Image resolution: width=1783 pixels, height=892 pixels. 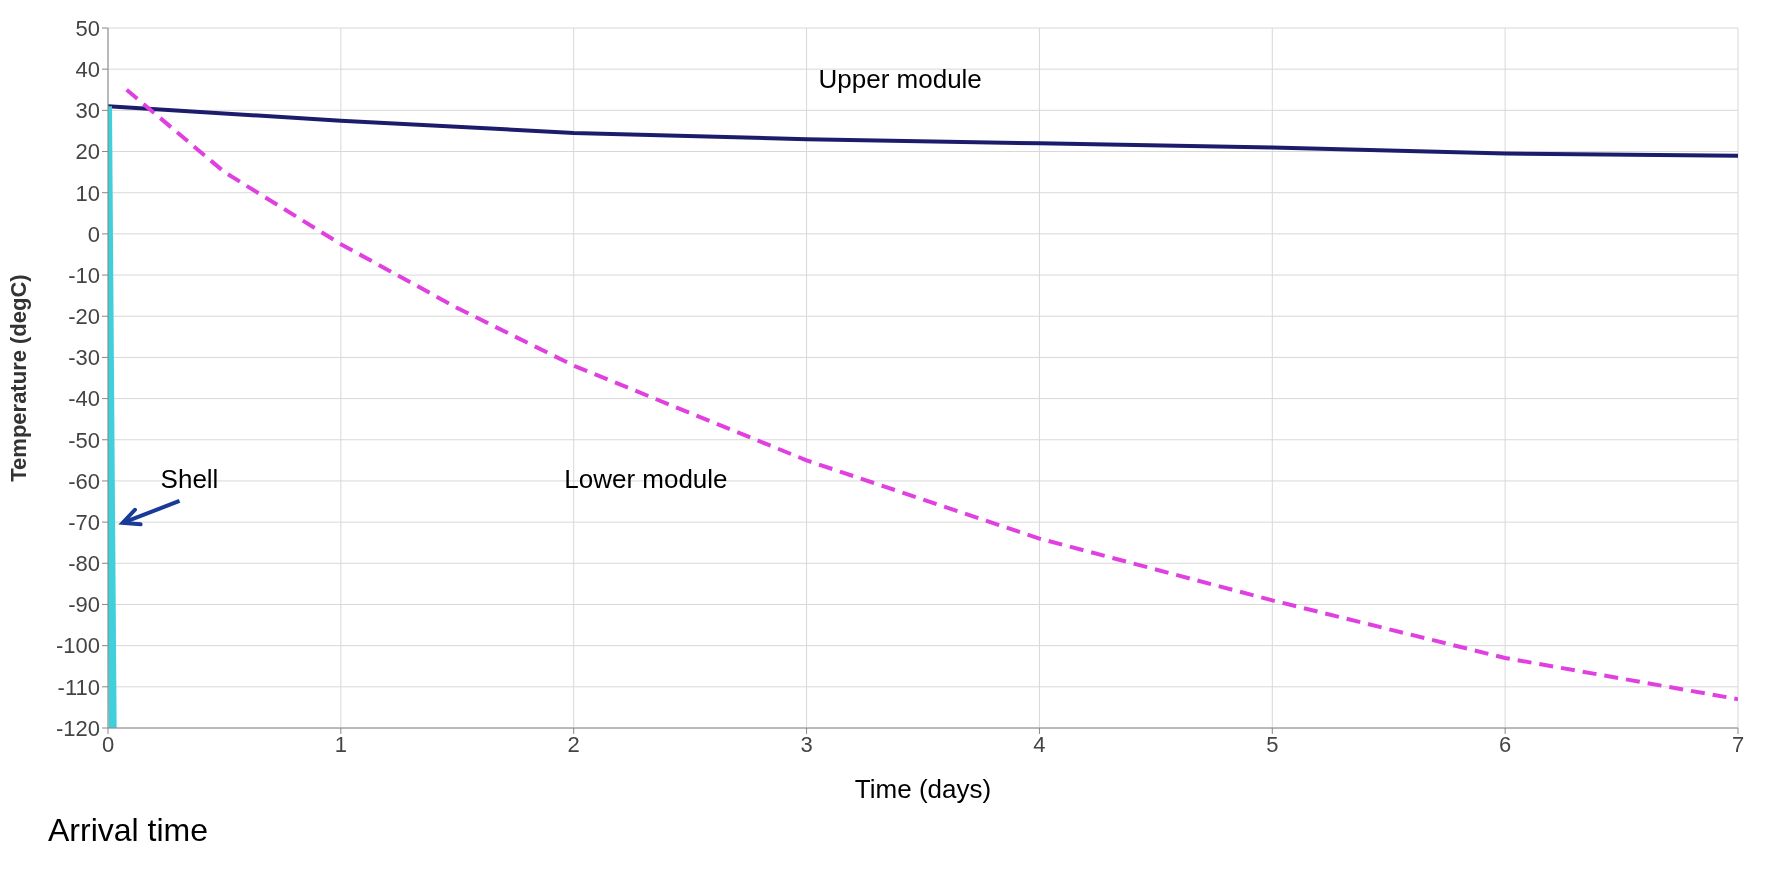 What do you see at coordinates (84, 440) in the screenshot?
I see `y-tick-label: -50` at bounding box center [84, 440].